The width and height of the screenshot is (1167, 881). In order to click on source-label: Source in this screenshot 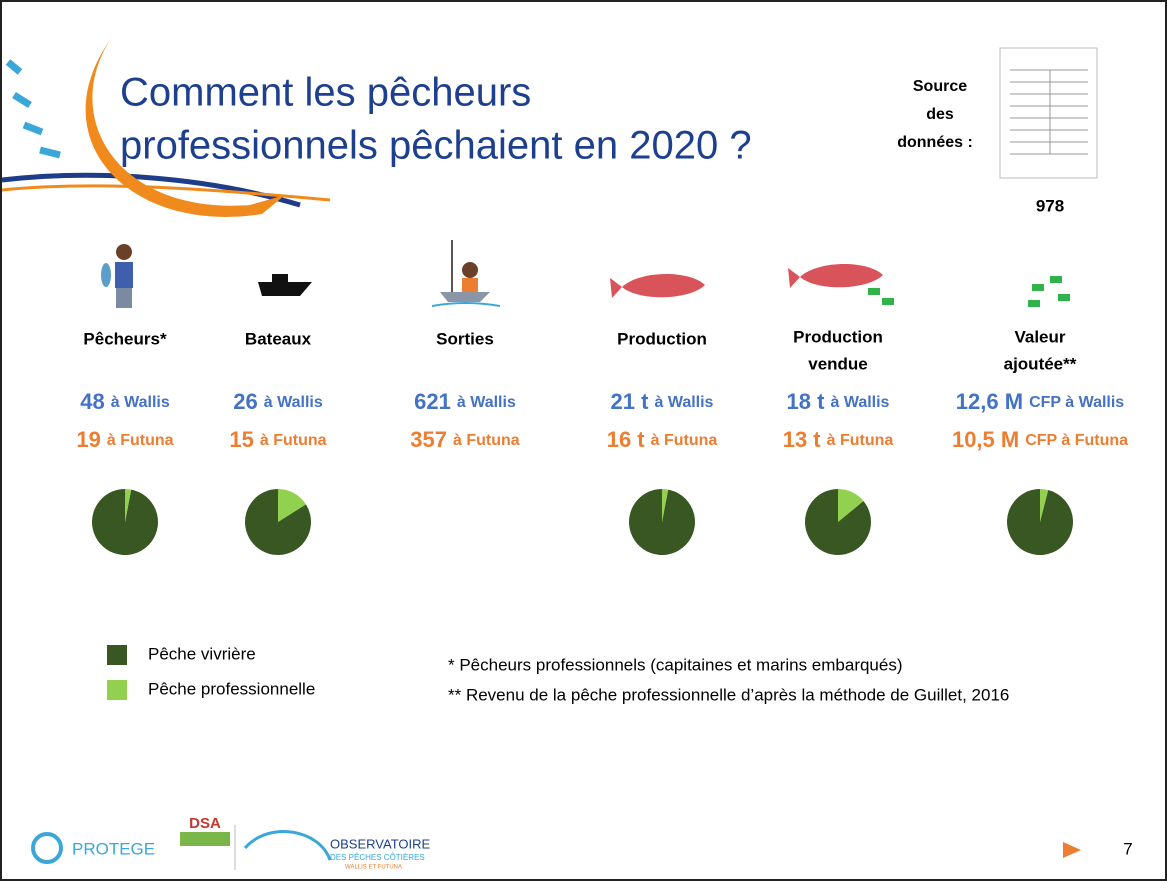, I will do `click(940, 86)`.